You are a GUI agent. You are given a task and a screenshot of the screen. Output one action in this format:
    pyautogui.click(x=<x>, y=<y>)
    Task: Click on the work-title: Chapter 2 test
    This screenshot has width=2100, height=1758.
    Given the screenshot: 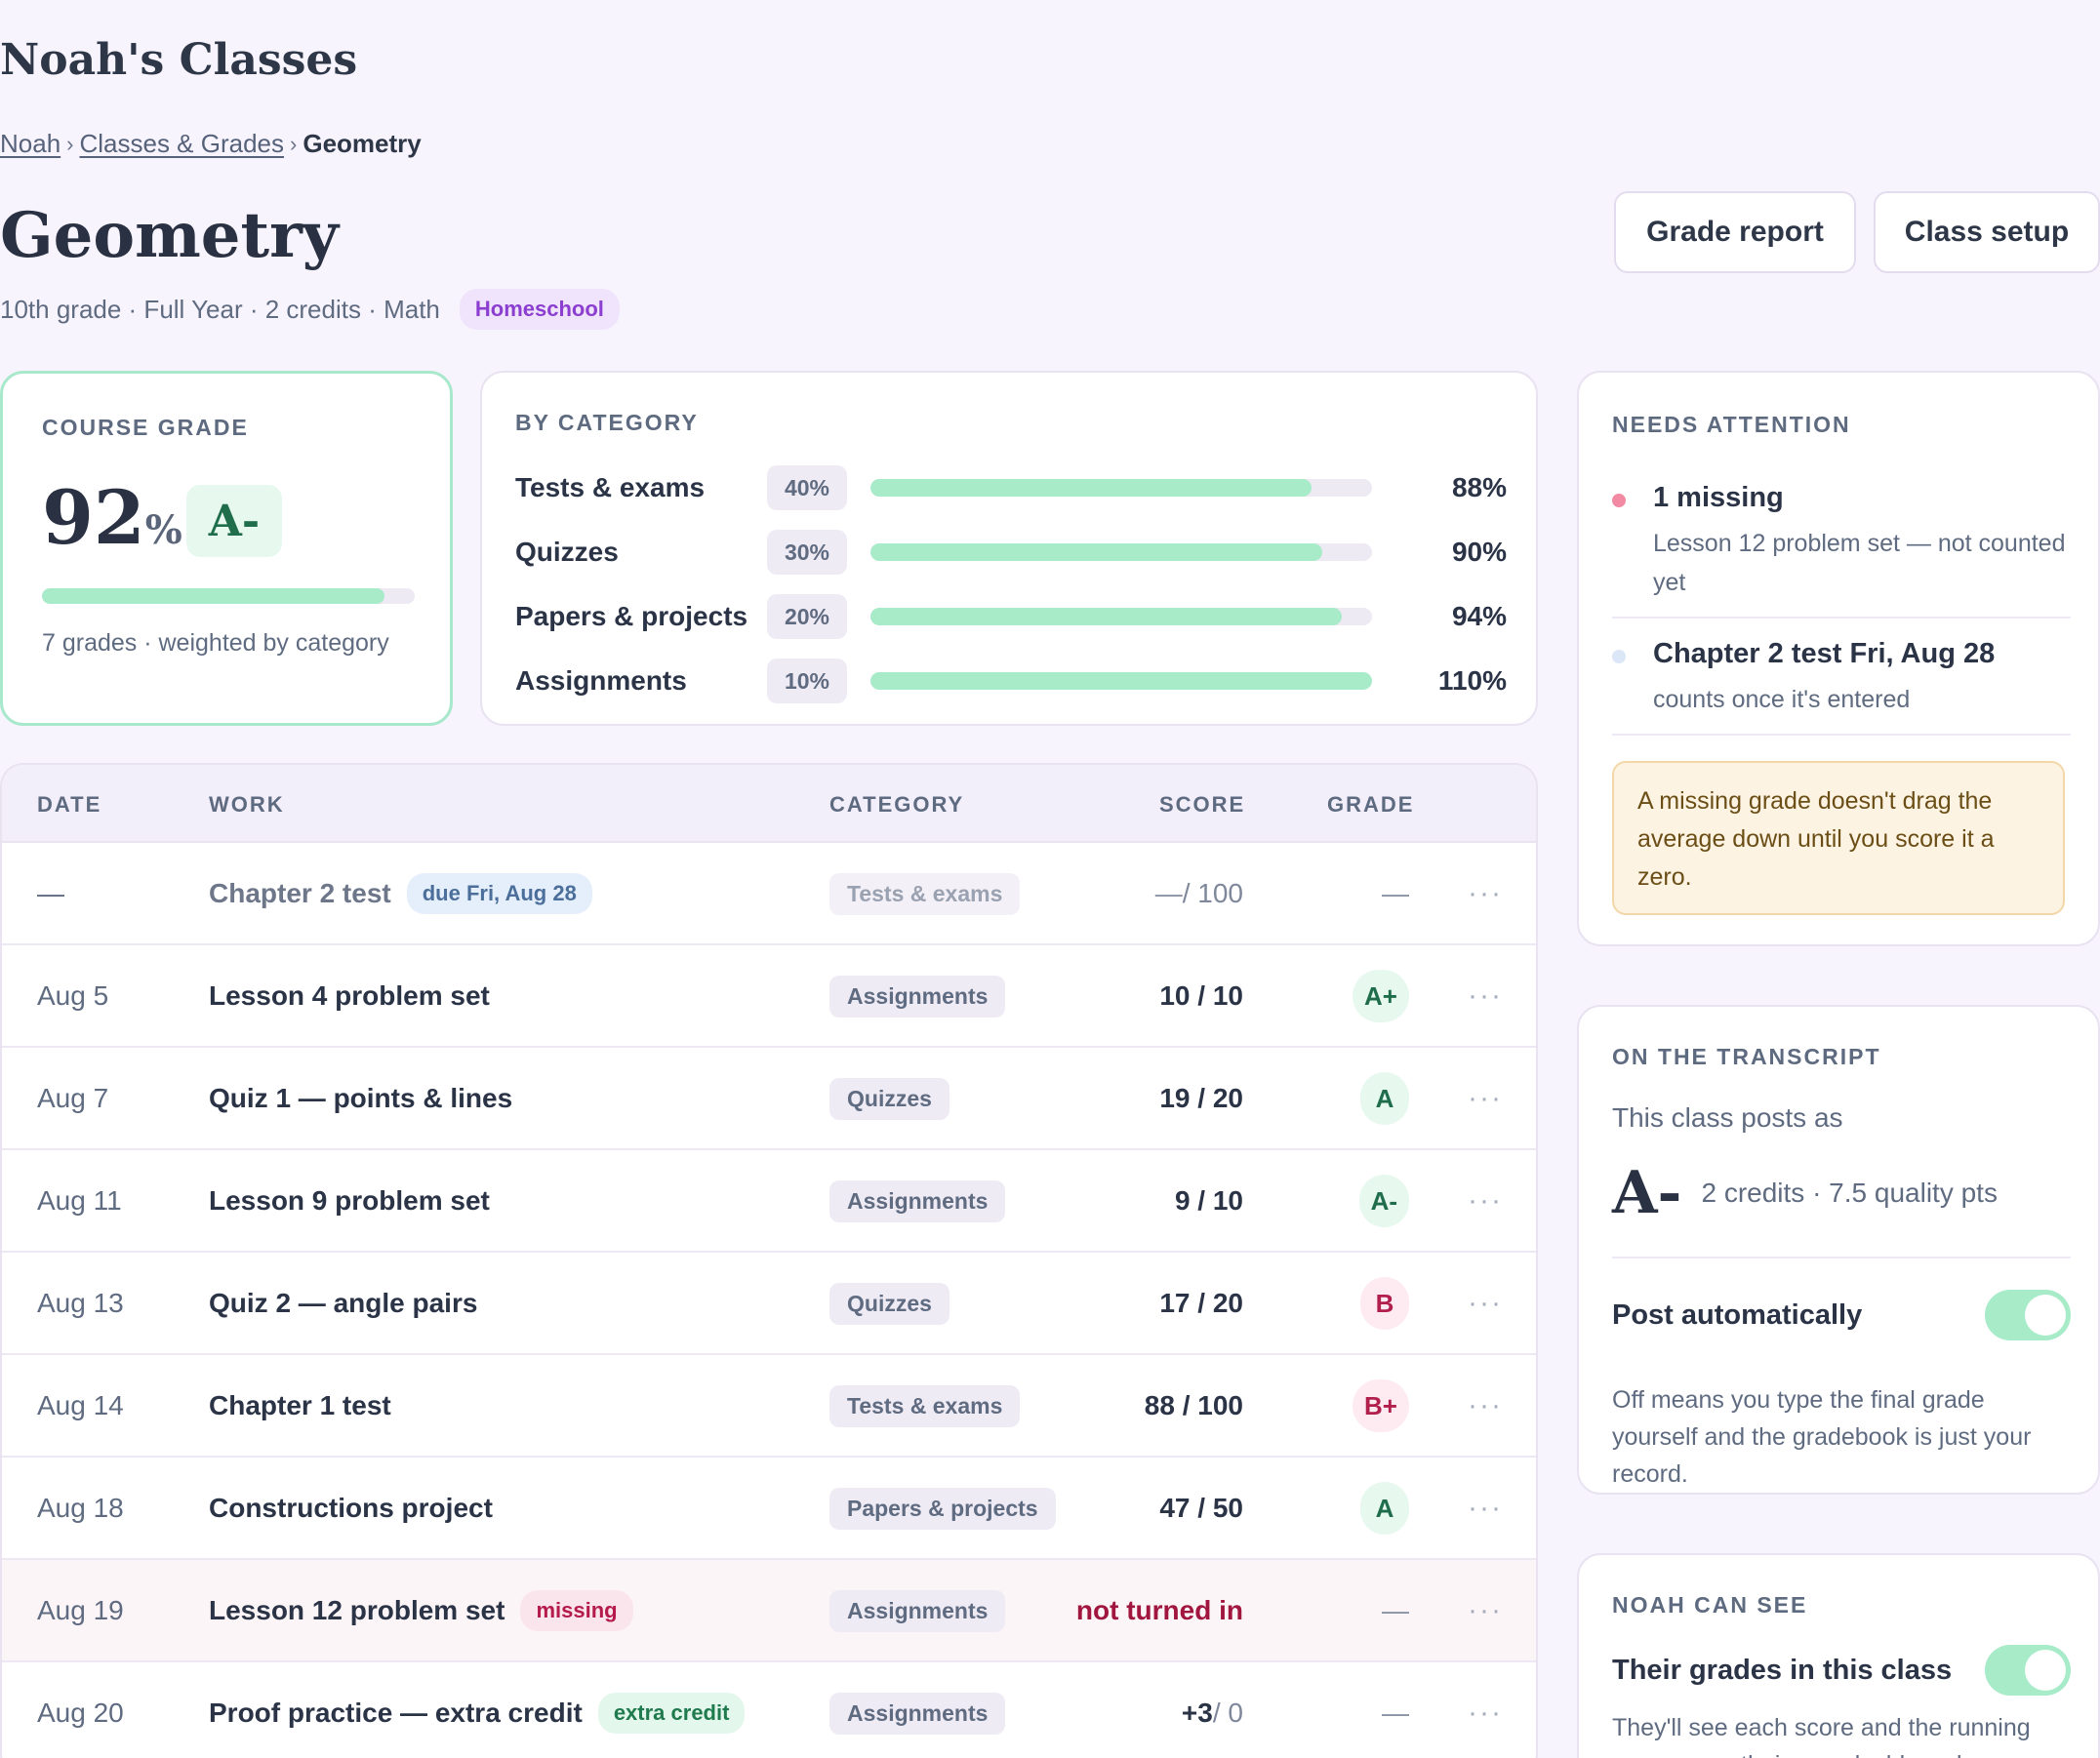 What is the action you would take?
    pyautogui.click(x=300, y=893)
    